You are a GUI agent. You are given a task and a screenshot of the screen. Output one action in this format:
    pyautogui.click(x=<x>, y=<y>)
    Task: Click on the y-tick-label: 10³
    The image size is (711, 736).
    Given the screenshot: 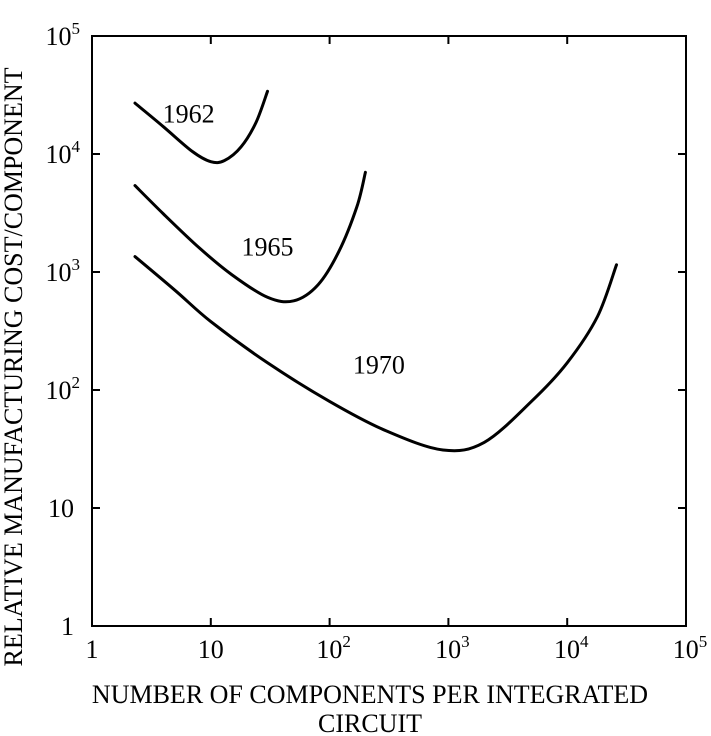 What is the action you would take?
    pyautogui.click(x=63, y=271)
    